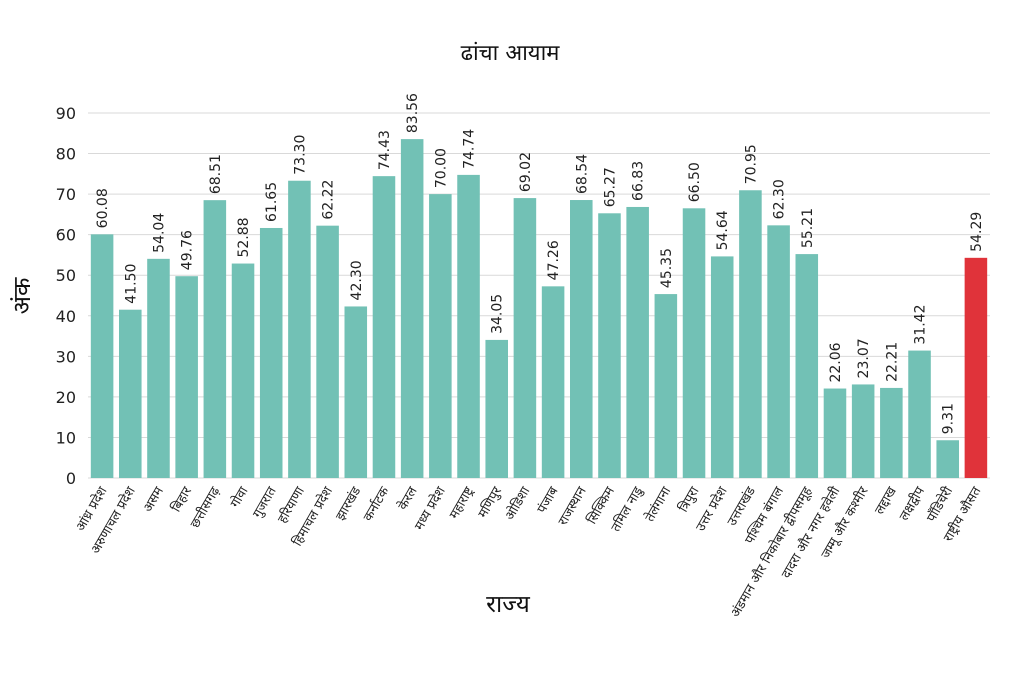 The height and width of the screenshot is (680, 1024). Describe the element at coordinates (66, 113) in the screenshot. I see `y-tick-label: 90` at that location.